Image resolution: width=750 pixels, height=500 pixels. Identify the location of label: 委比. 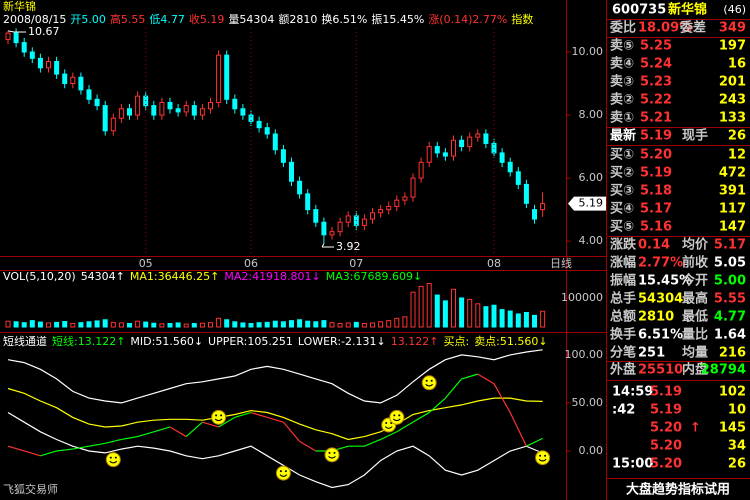
(622, 28).